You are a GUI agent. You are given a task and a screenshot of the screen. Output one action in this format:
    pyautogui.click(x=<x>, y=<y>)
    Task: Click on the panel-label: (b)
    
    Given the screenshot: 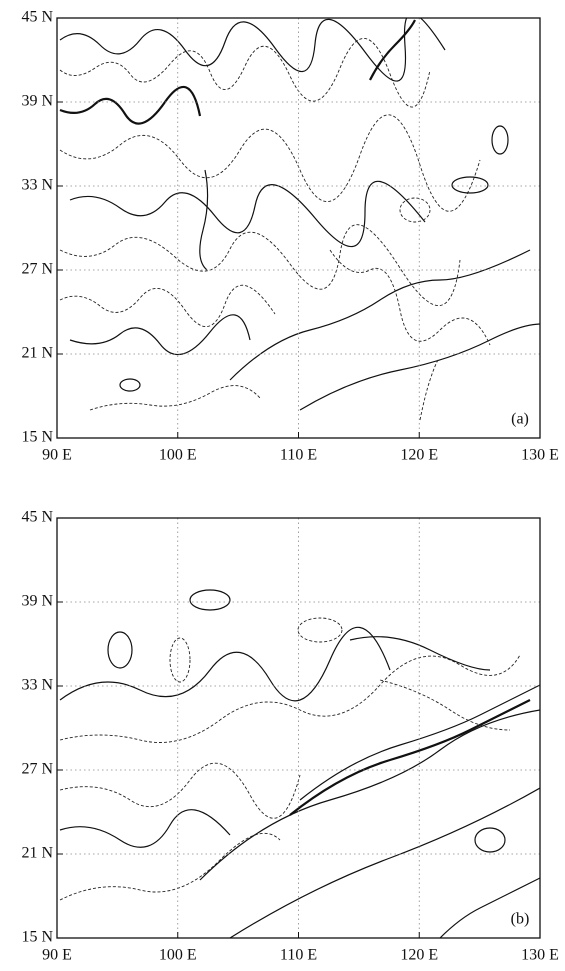 What is the action you would take?
    pyautogui.click(x=520, y=919)
    